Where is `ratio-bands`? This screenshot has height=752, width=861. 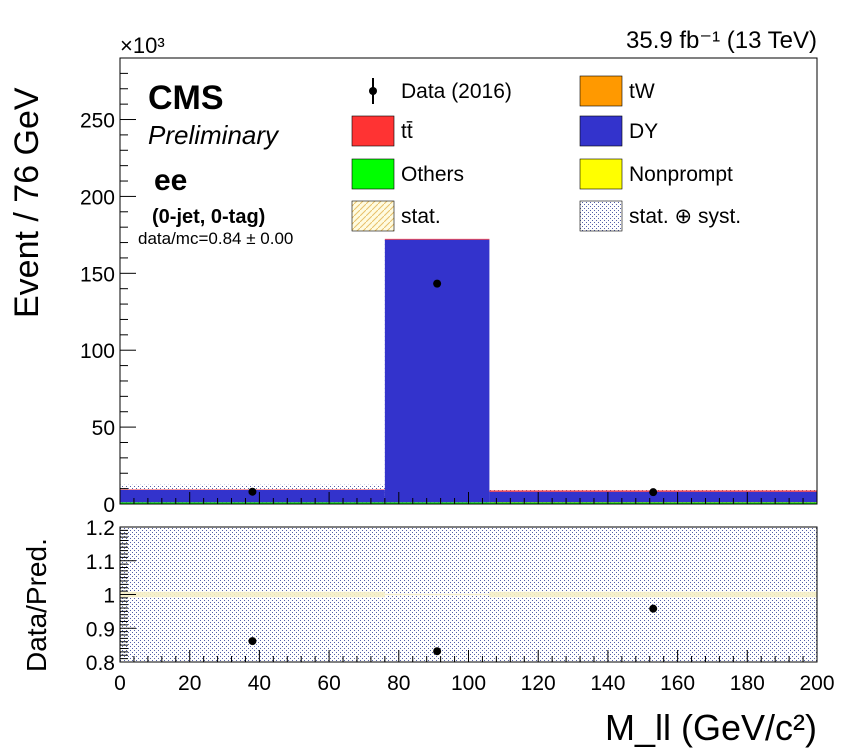
ratio-bands is located at coordinates (468, 594).